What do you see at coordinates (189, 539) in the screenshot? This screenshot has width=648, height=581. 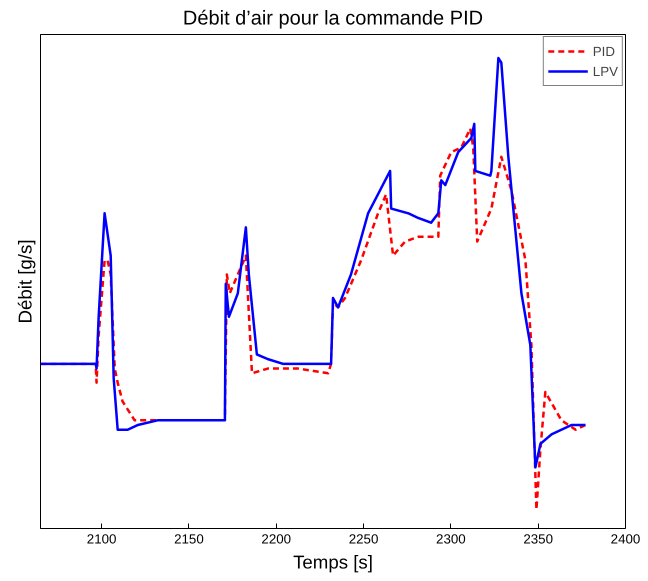 I see `x-tick-label: 2150` at bounding box center [189, 539].